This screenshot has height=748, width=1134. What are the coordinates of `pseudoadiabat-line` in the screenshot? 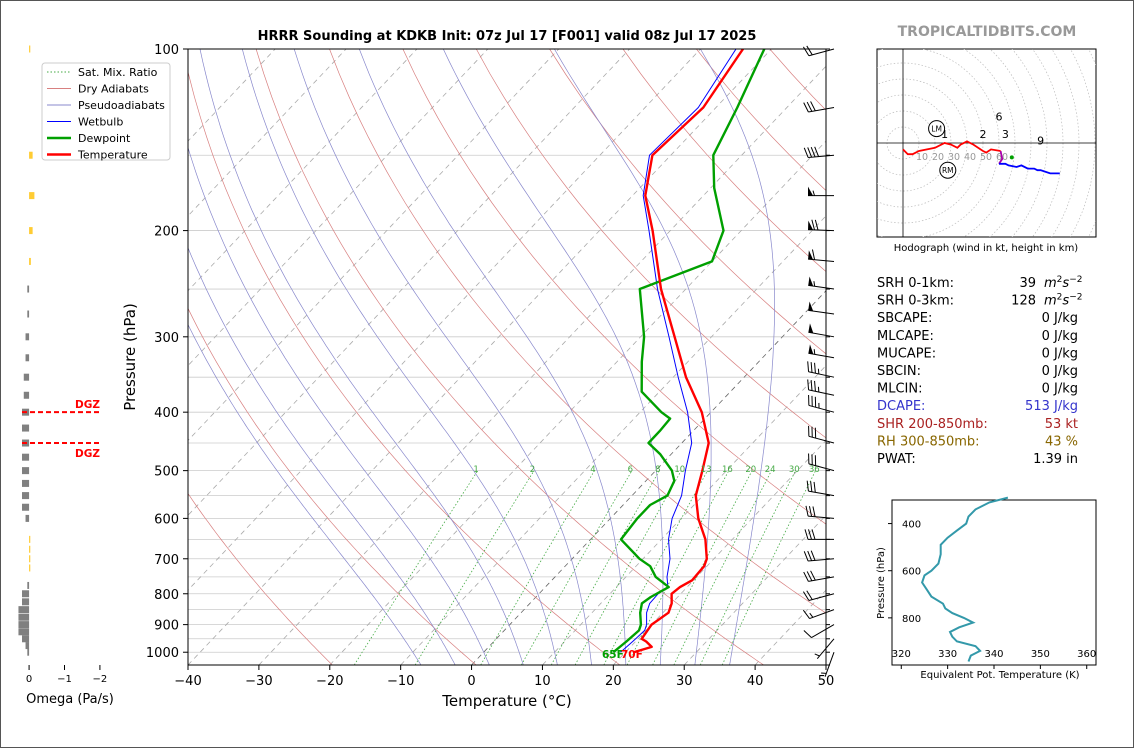 It's located at (633, 357).